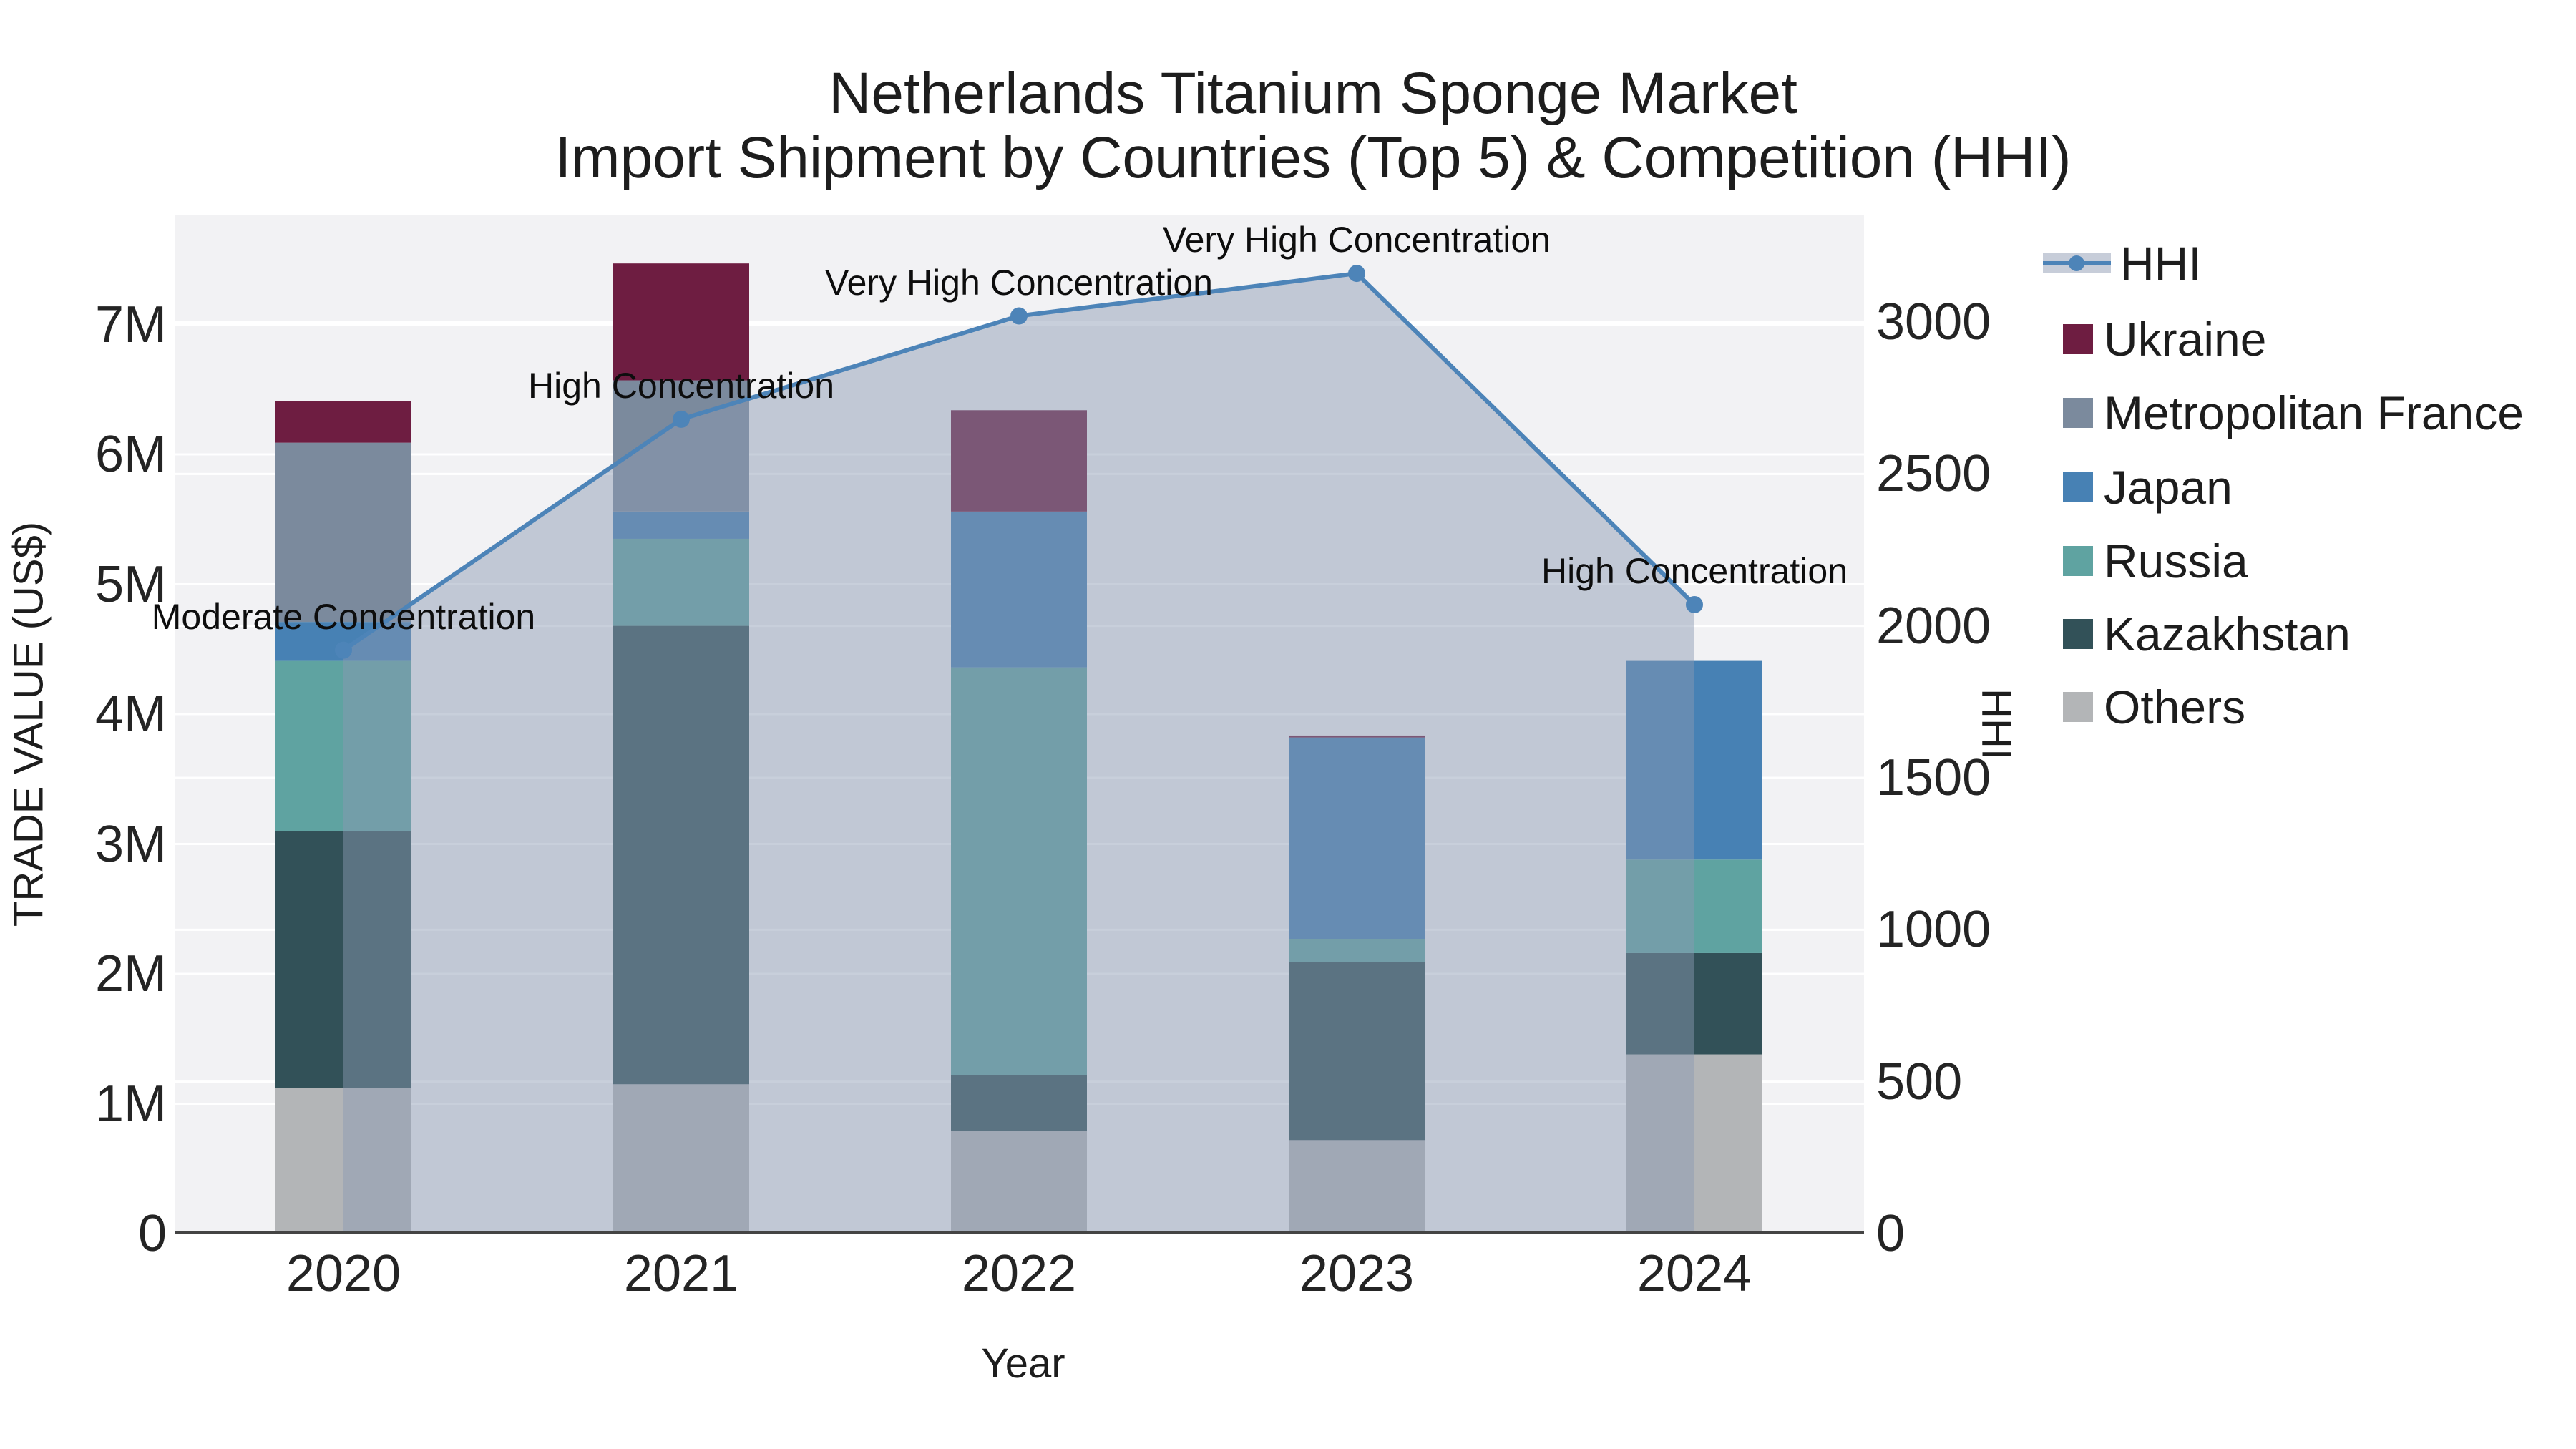 The height and width of the screenshot is (1449, 2576). I want to click on chart-title-line1: Netherlands Titanium Sponge Market, so click(1313, 93).